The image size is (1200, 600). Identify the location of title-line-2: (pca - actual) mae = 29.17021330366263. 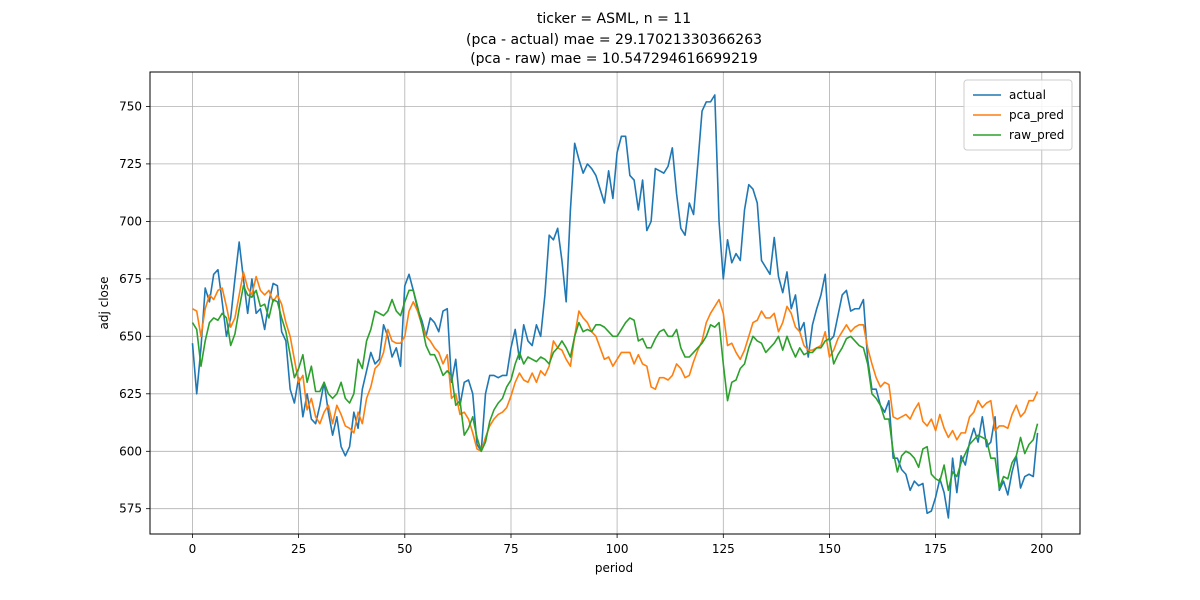
(614, 40).